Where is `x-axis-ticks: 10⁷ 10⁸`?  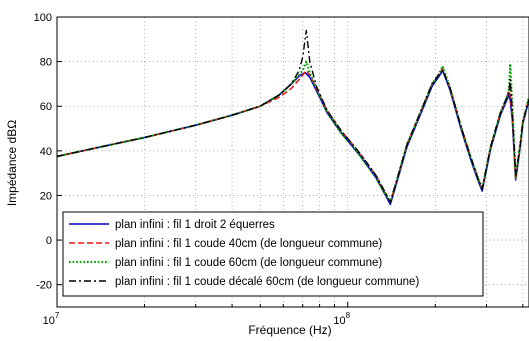
x-axis-ticks: 10⁷ 10⁸ is located at coordinates (283, 314).